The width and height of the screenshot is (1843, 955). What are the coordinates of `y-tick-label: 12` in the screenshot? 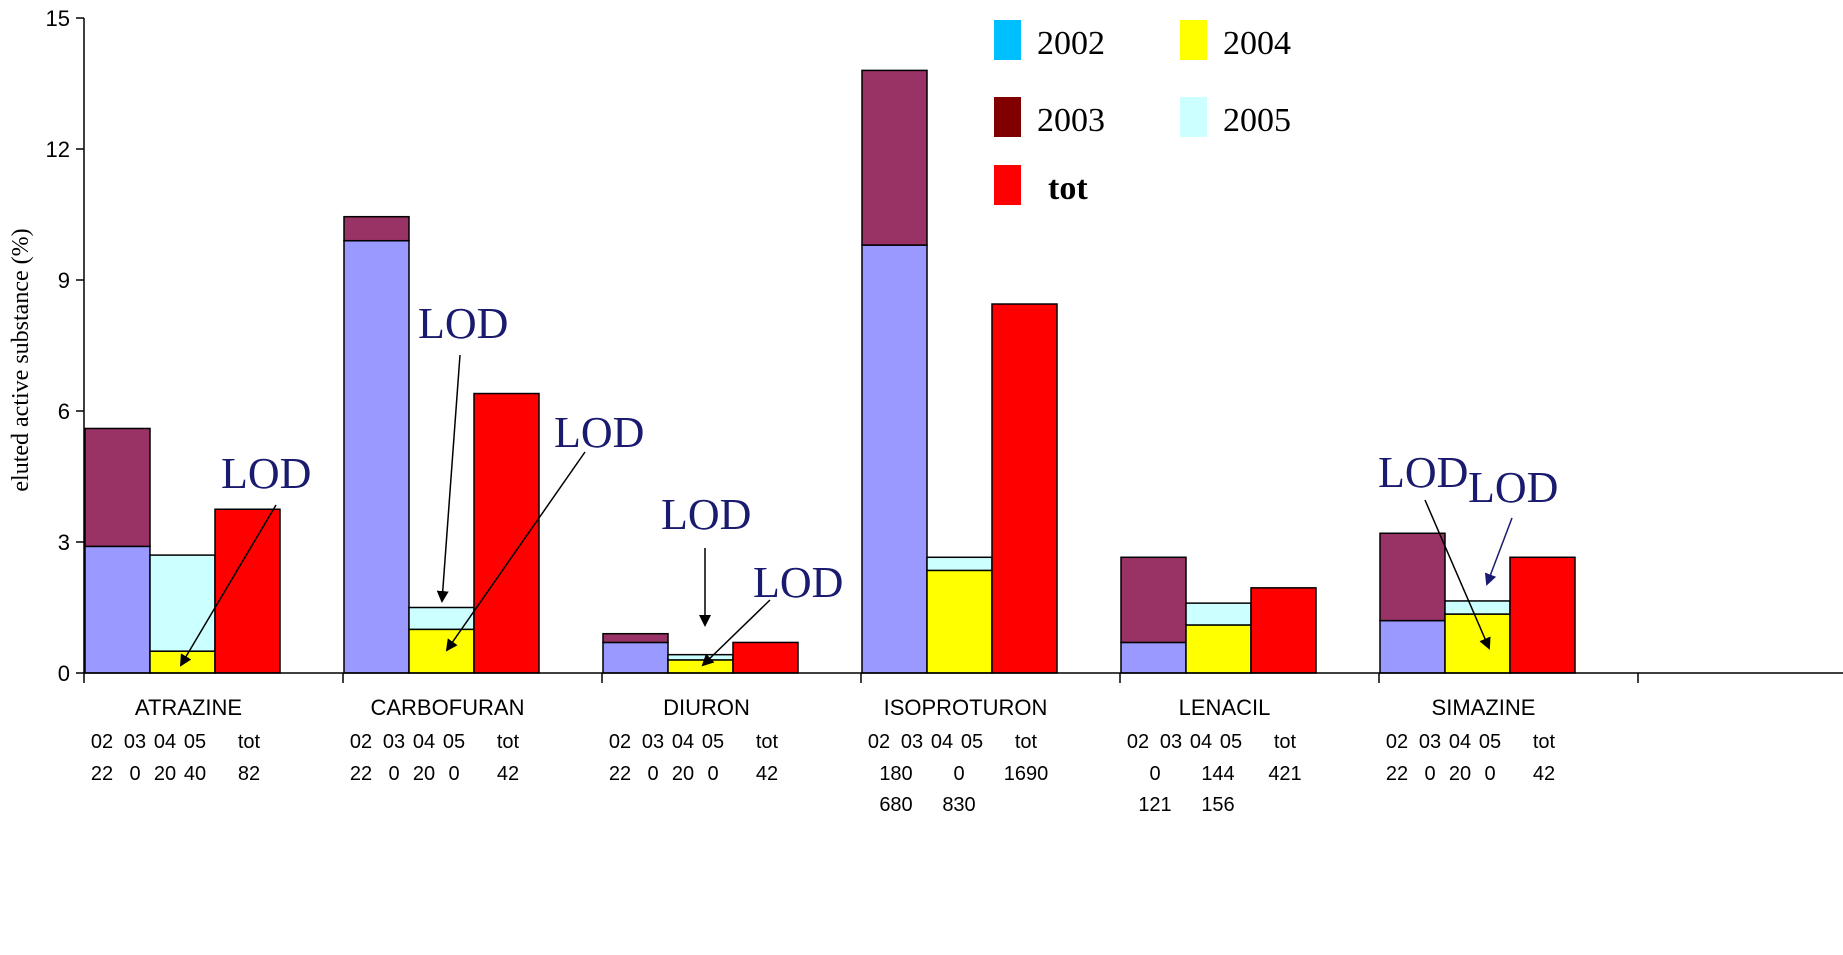 It's located at (58, 149).